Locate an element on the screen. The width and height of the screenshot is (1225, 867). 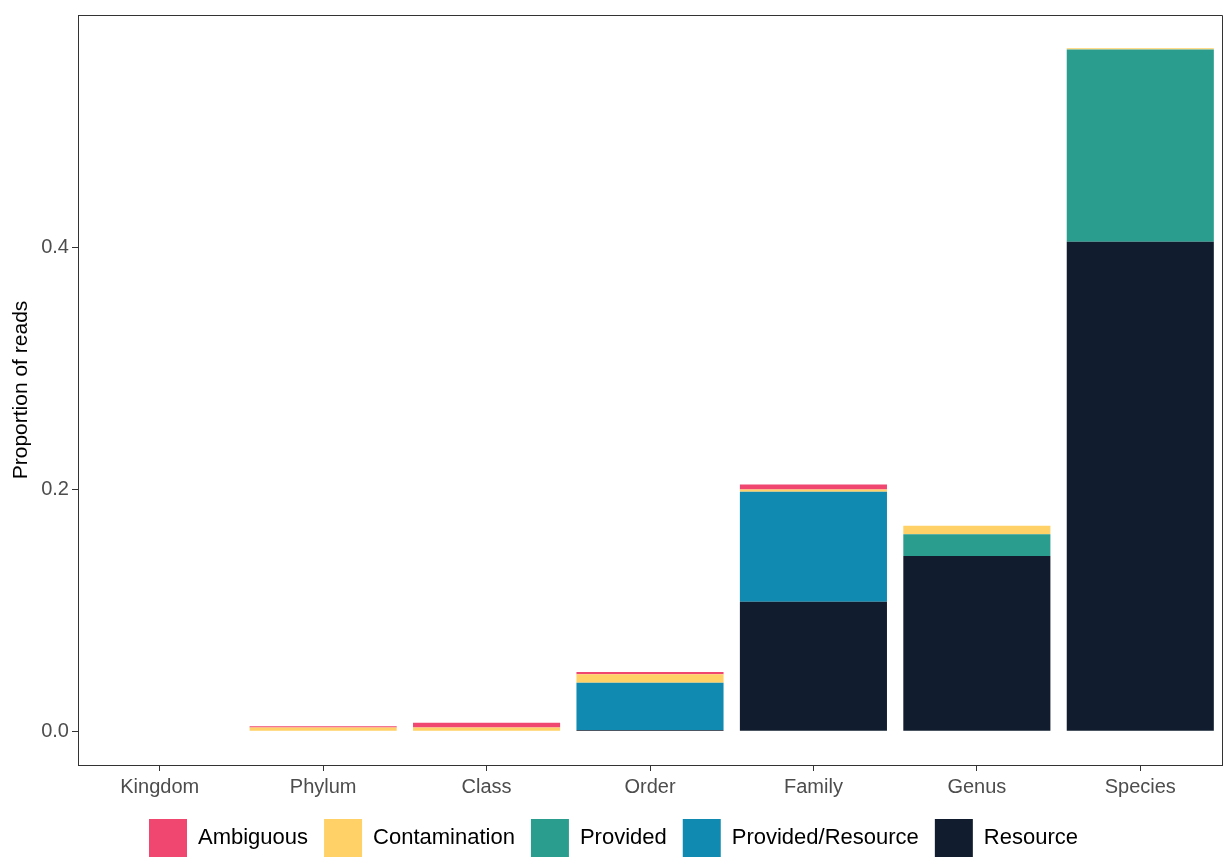
x-tick-label: Class is located at coordinates (486, 785).